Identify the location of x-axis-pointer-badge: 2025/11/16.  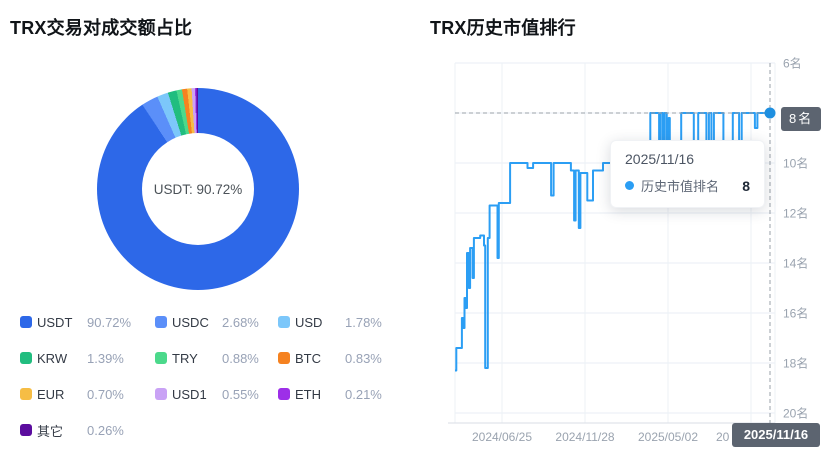
(776, 435).